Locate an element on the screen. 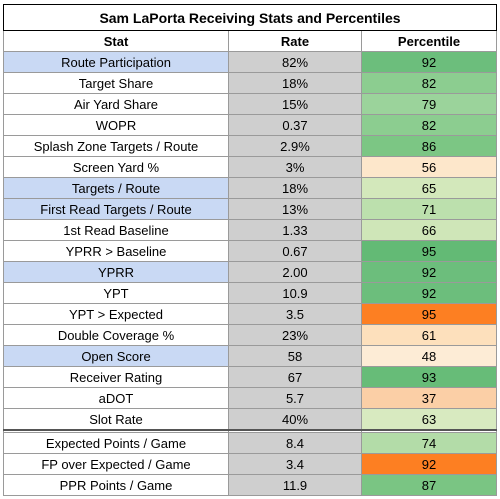 The height and width of the screenshot is (499, 500). rate-cell: 0.37 is located at coordinates (295, 125).